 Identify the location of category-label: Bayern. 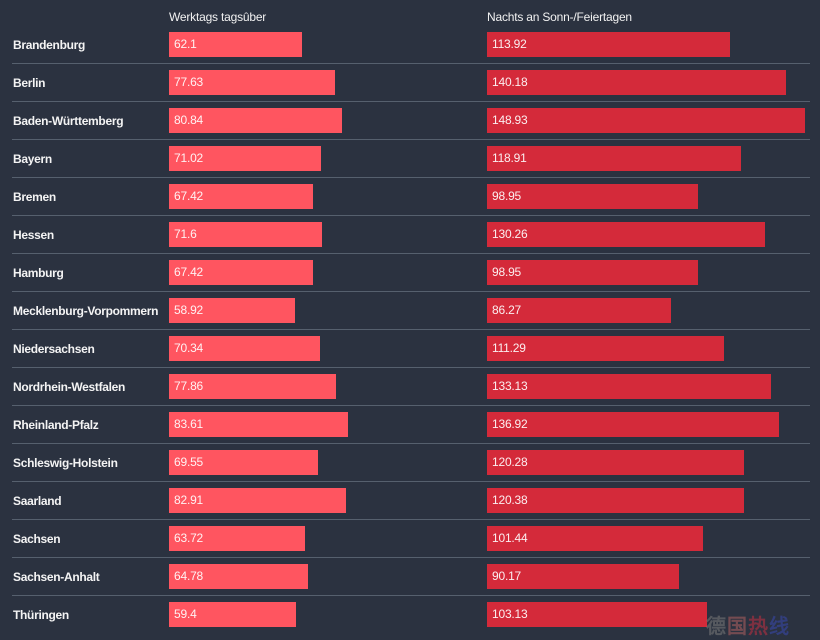
(32, 159).